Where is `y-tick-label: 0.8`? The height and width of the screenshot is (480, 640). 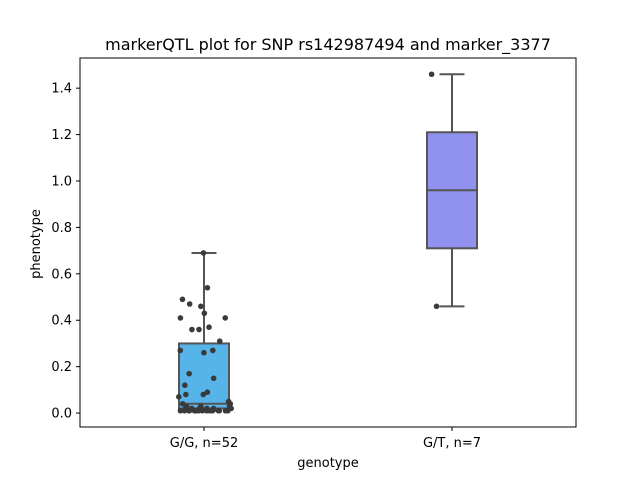 y-tick-label: 0.8 is located at coordinates (61, 228).